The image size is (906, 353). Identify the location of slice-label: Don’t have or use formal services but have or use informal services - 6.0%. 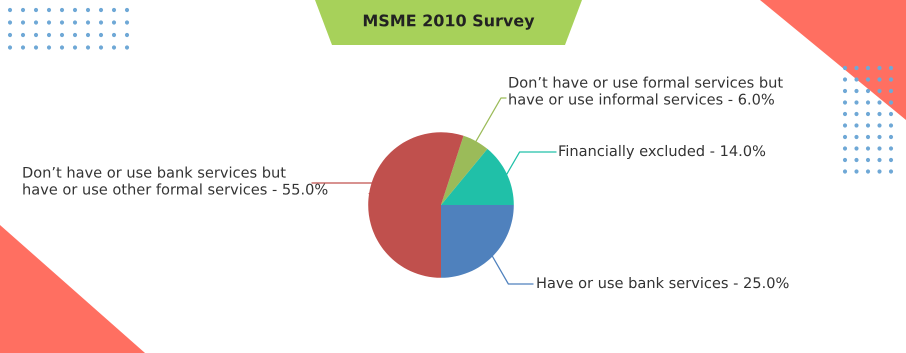
(646, 90).